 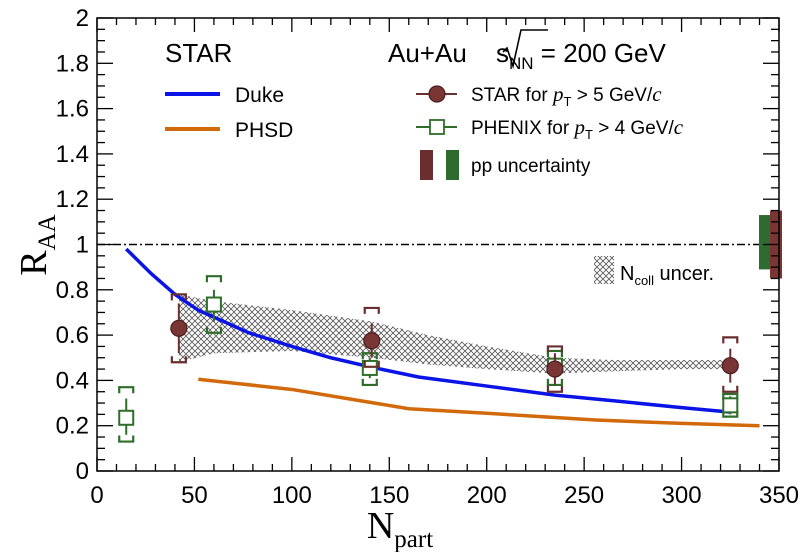 I want to click on legend-phenix-marker, so click(x=436, y=127).